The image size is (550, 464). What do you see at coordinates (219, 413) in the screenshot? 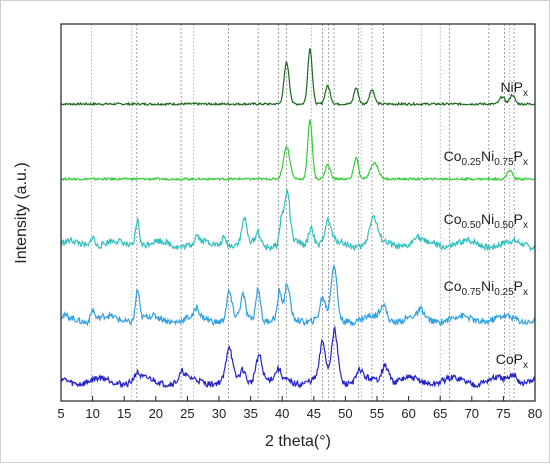
I see `x-tick-label: 30` at bounding box center [219, 413].